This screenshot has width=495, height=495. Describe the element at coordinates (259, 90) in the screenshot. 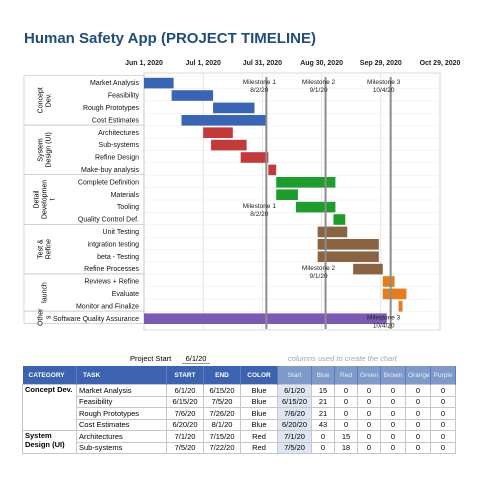

I see `milestone-date: 8/2/20` at that location.